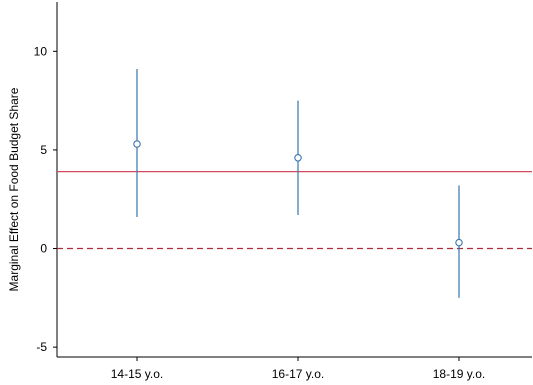 The width and height of the screenshot is (533, 385). I want to click on x-tick-label: 14-15 y.o., so click(137, 374).